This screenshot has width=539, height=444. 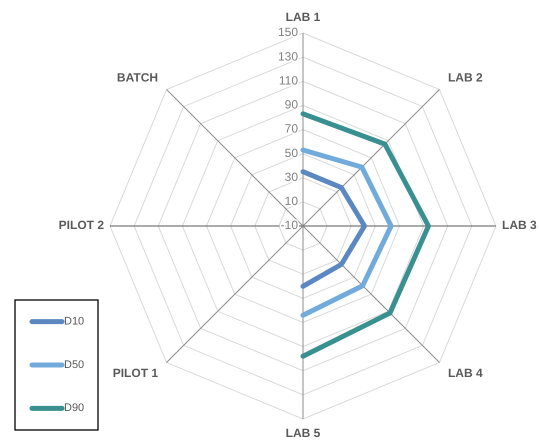 What do you see at coordinates (137, 77) in the screenshot?
I see `spoke-label: BATCH` at bounding box center [137, 77].